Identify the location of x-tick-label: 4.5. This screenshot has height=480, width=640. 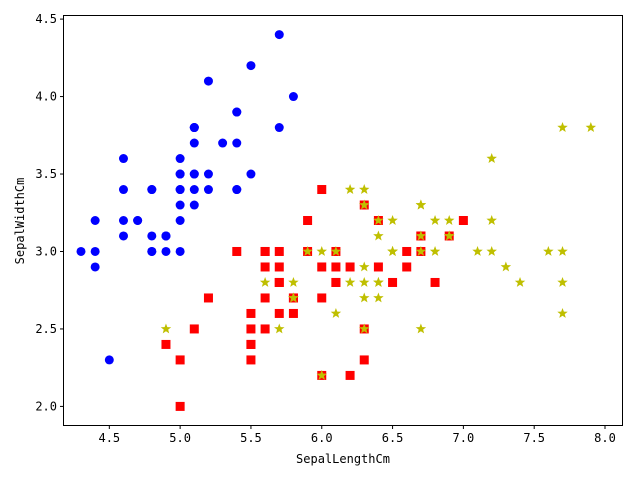
(109, 438).